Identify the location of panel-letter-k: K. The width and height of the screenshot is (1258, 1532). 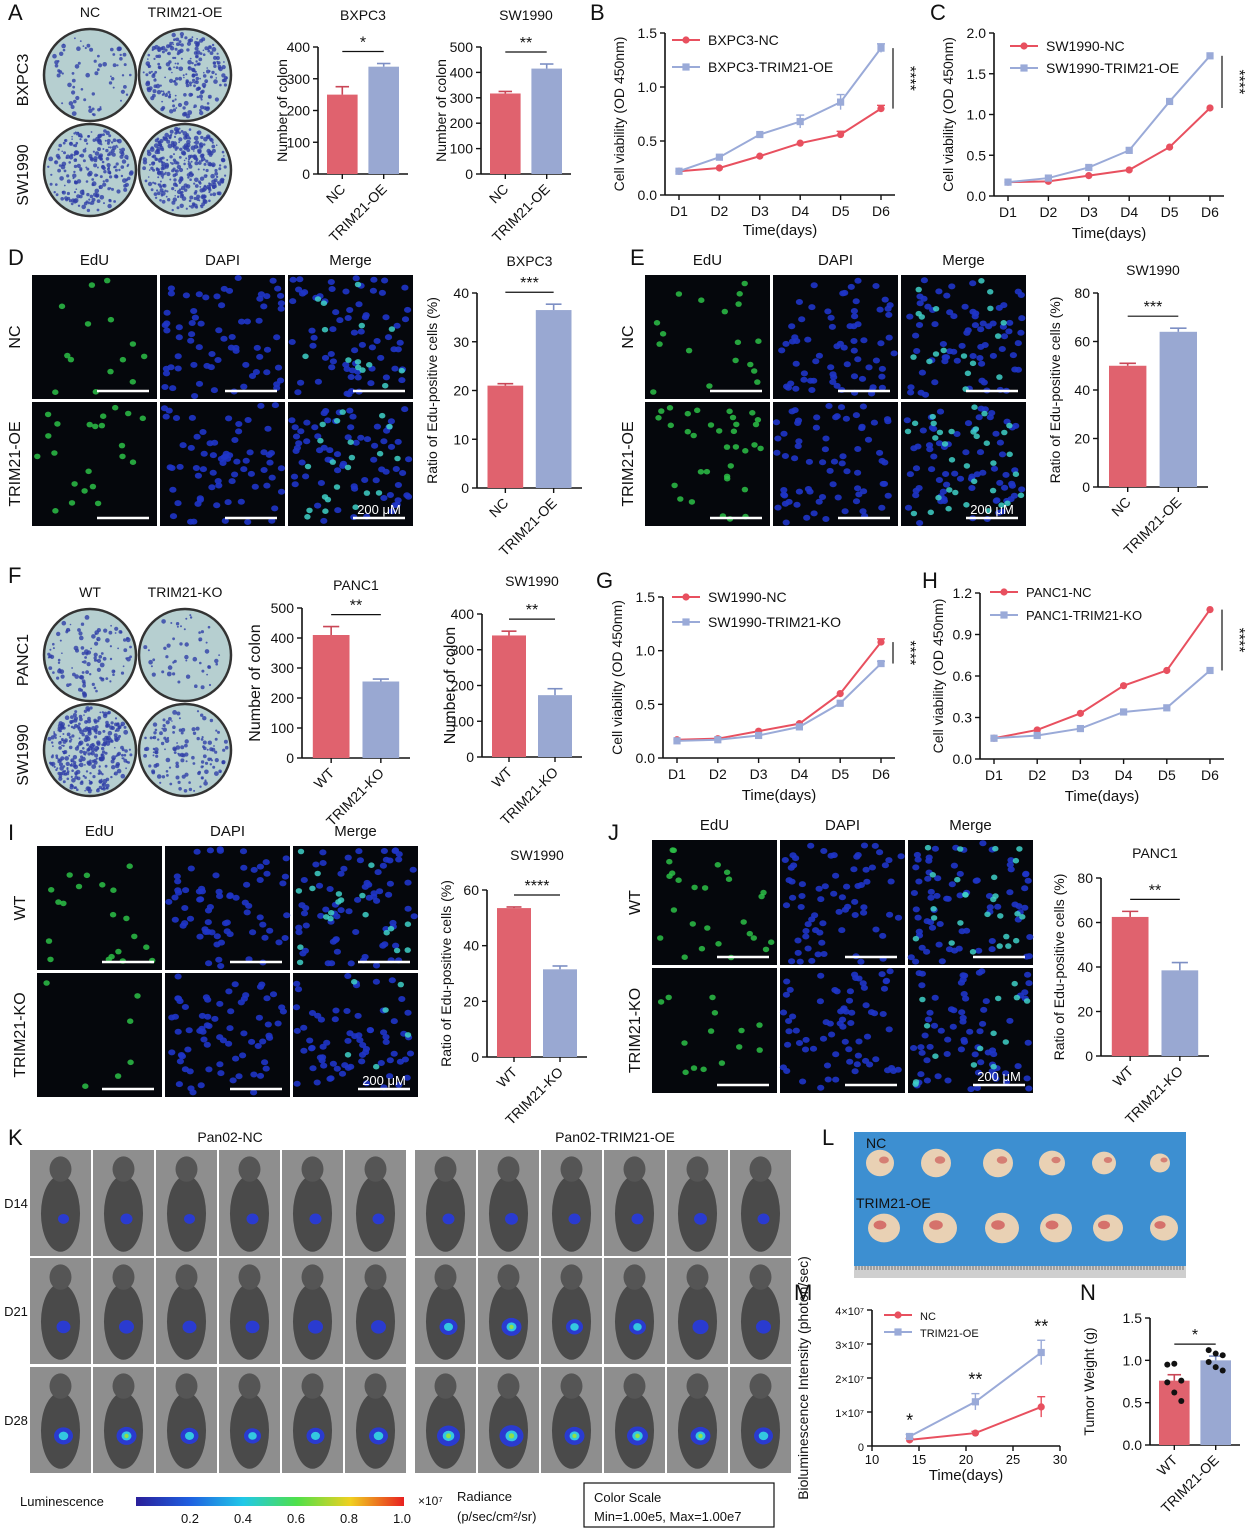
(15, 1137).